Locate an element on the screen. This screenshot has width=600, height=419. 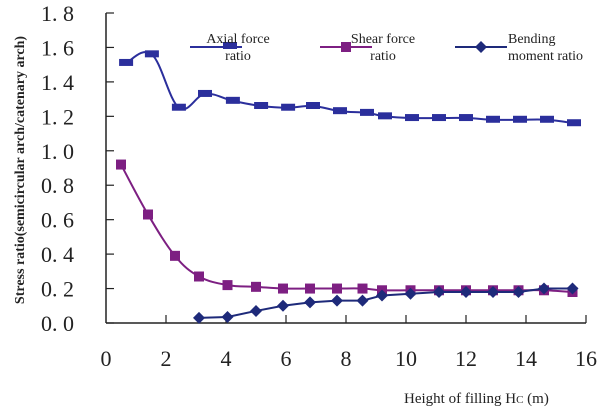
y-tick-label: 0. 8 is located at coordinates (57, 185).